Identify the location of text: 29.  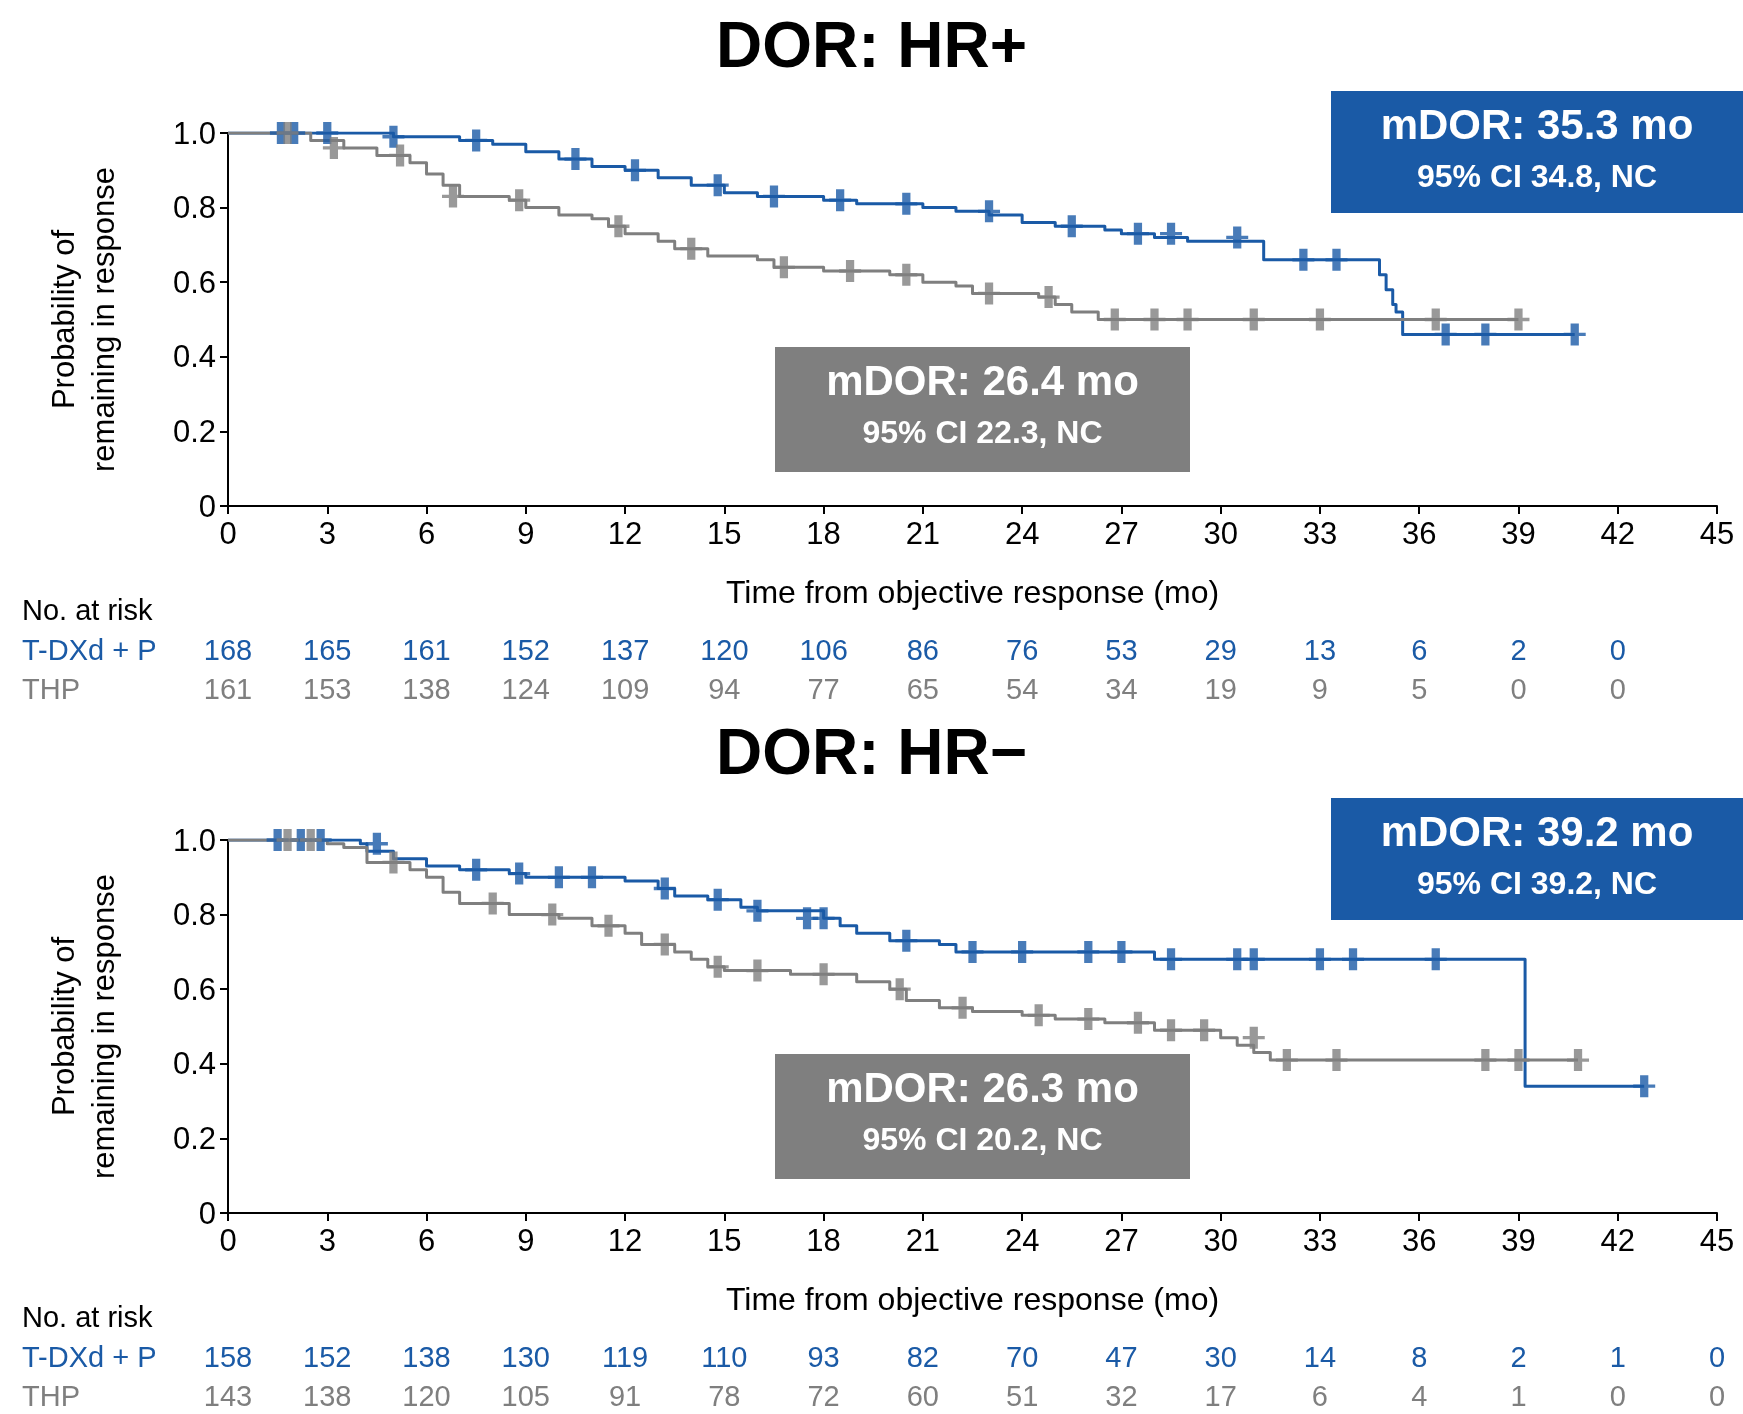
(1220, 650).